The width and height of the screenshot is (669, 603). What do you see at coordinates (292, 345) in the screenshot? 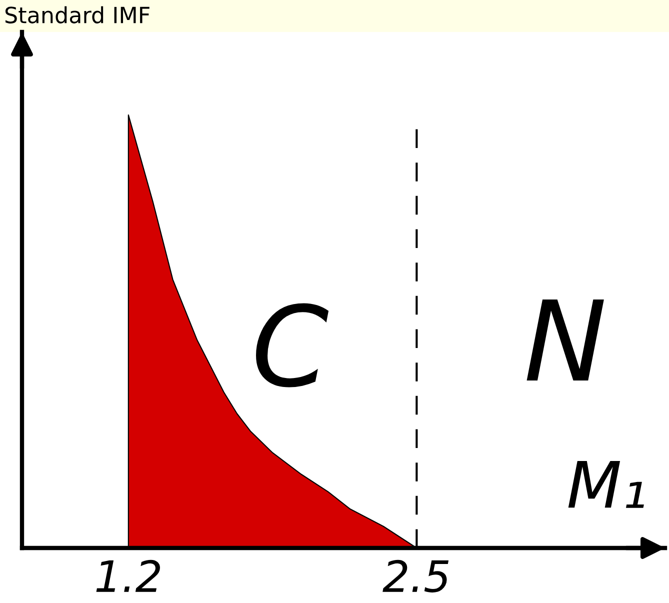
I see `annotation: C` at bounding box center [292, 345].